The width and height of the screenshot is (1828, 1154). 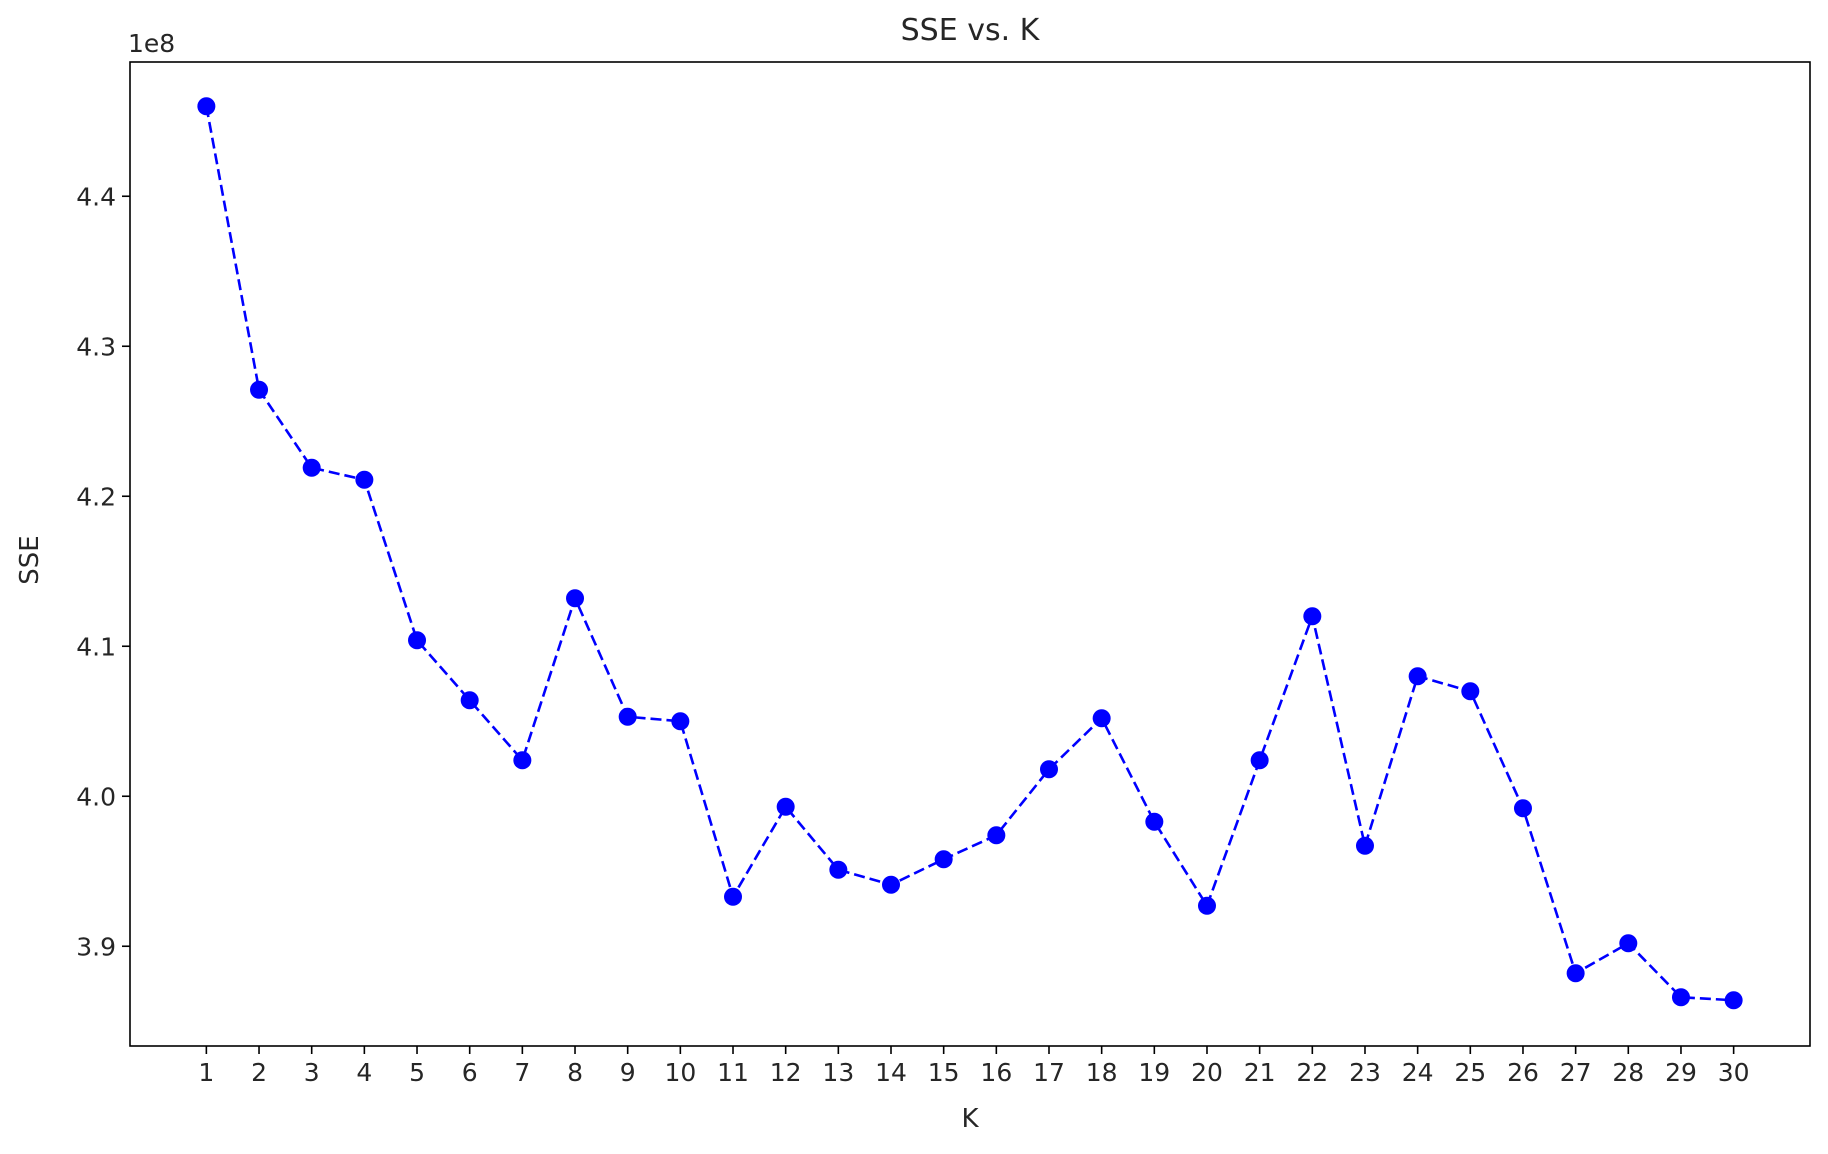 I want to click on x-tick-label: 21, so click(x=1260, y=1072).